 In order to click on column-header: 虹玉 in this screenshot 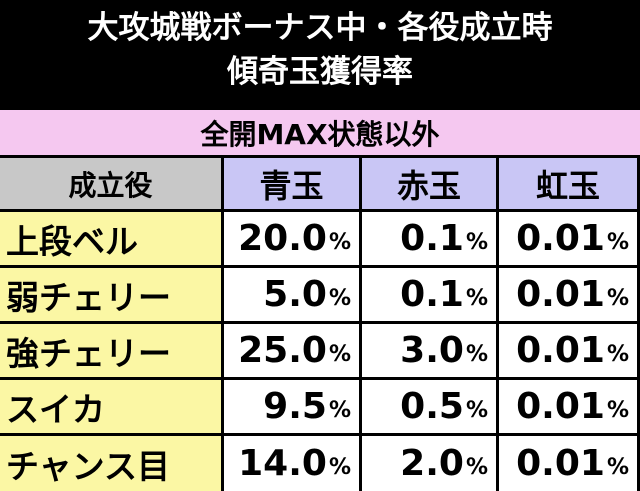, I will do `click(568, 183)`.